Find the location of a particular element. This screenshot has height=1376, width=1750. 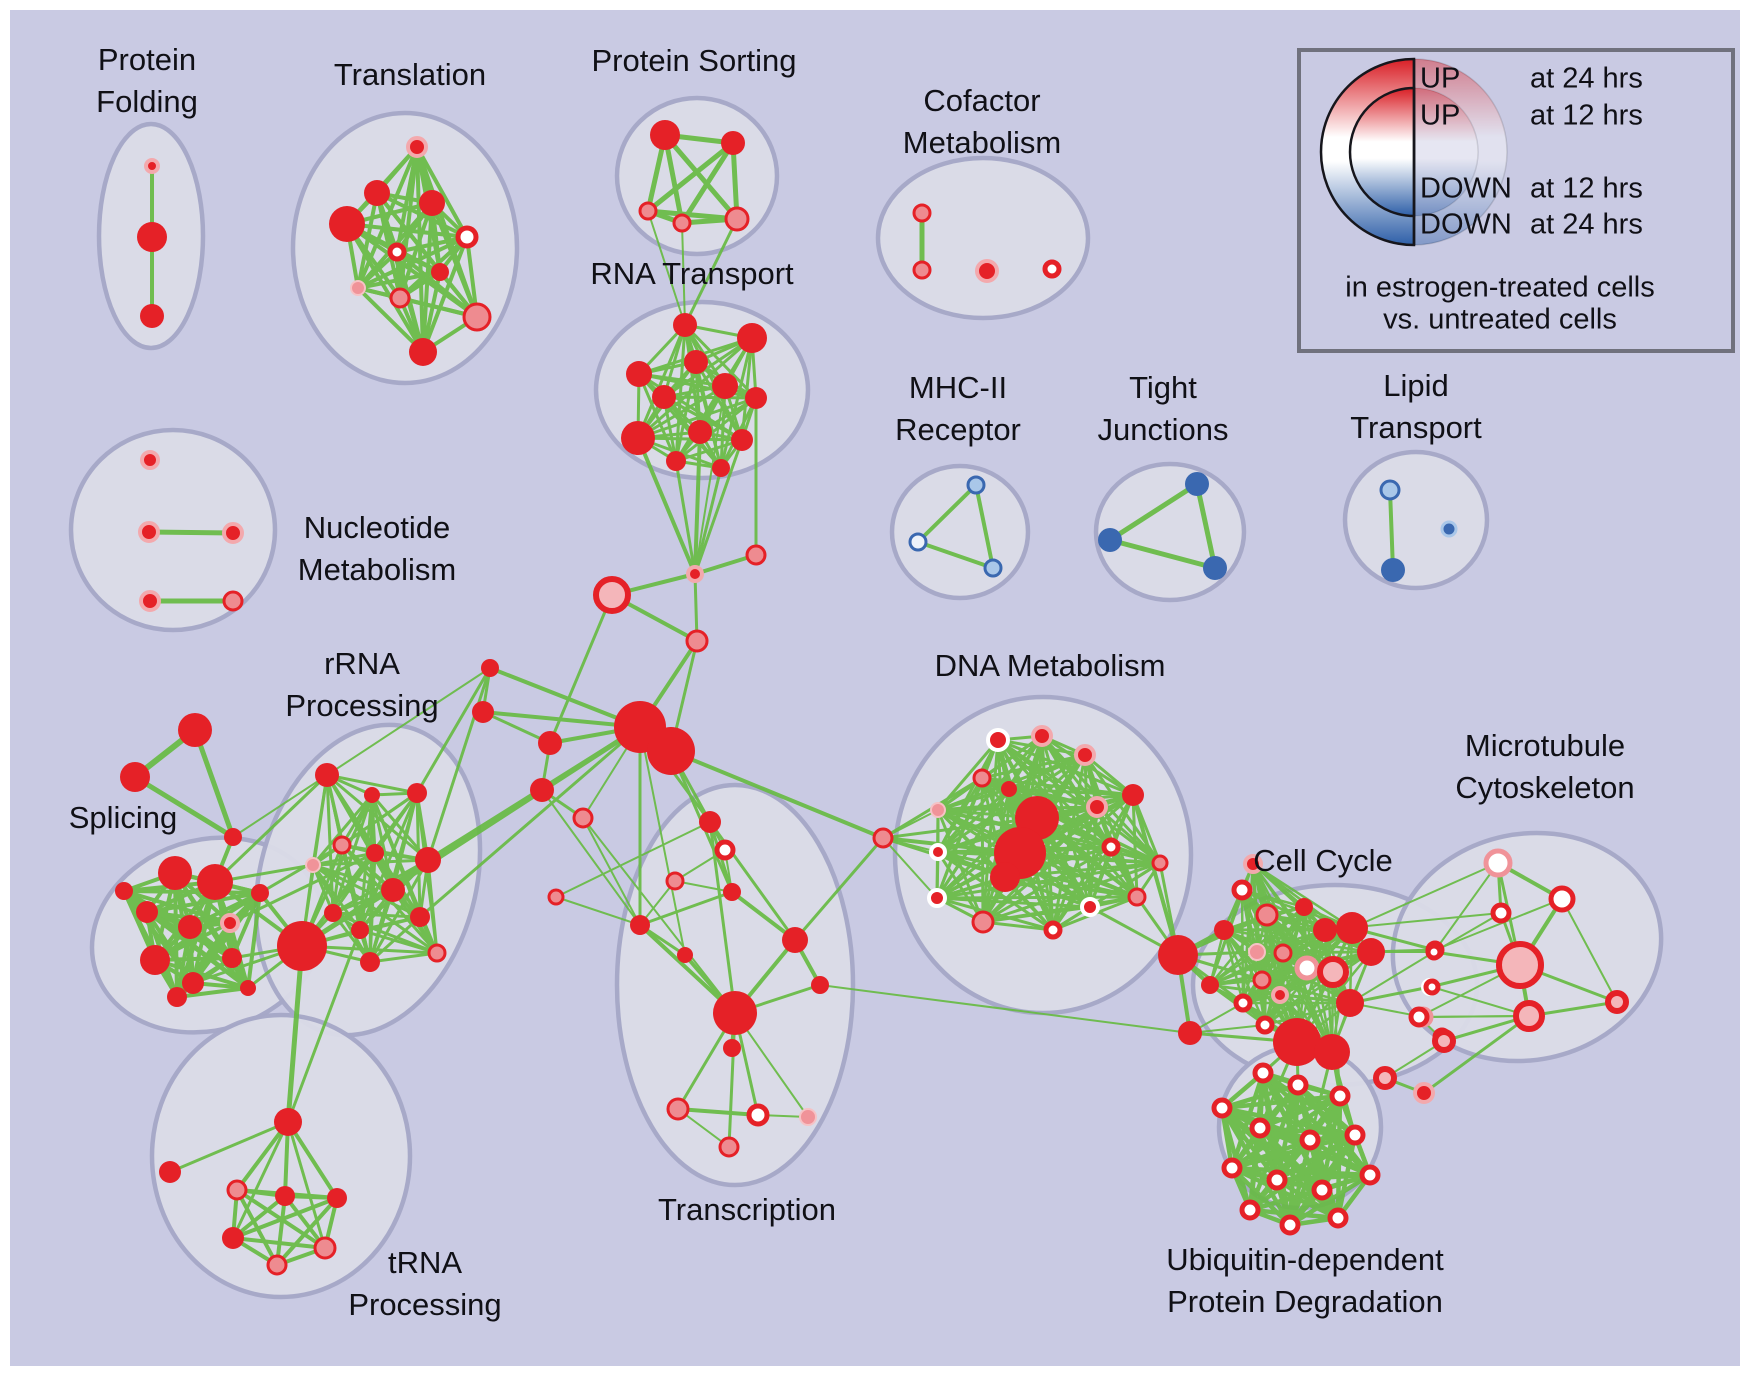

network-node-62-red-pinkring is located at coordinates (230, 923).